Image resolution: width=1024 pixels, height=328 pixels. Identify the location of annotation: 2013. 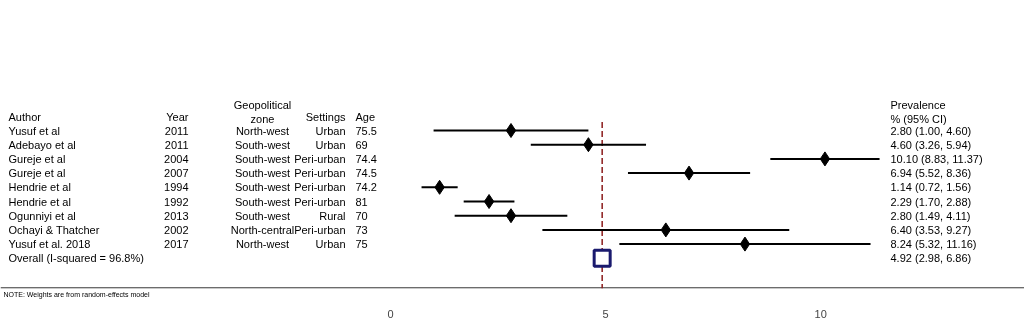
(176, 215).